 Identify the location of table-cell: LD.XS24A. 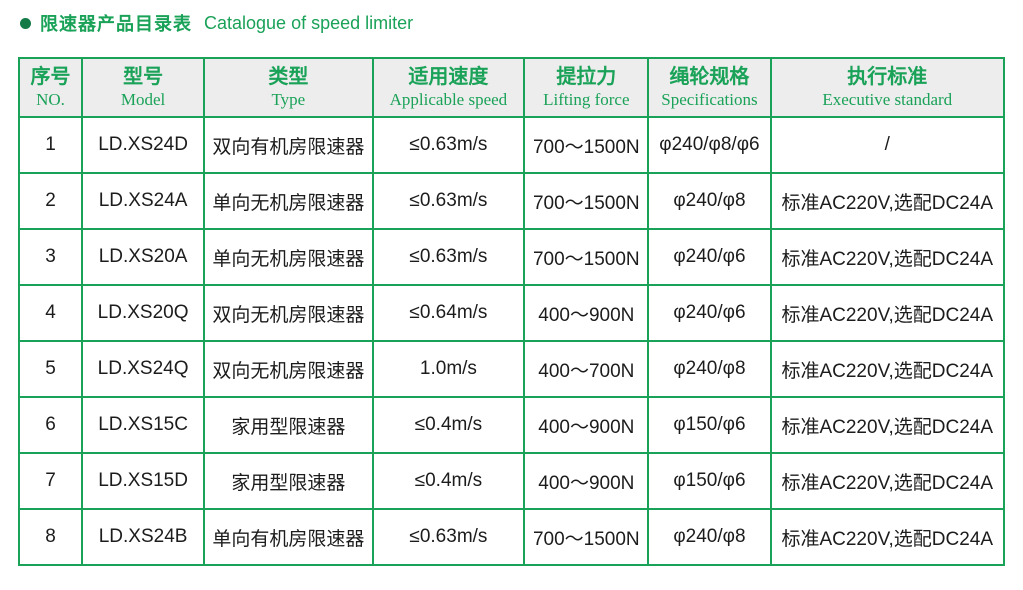
(143, 201).